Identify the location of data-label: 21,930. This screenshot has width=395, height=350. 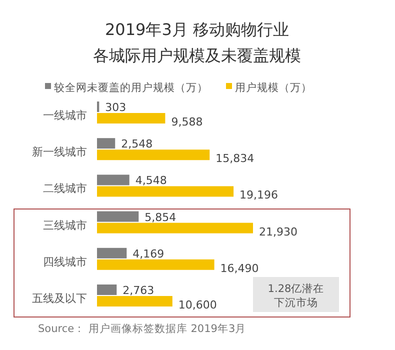
(278, 231).